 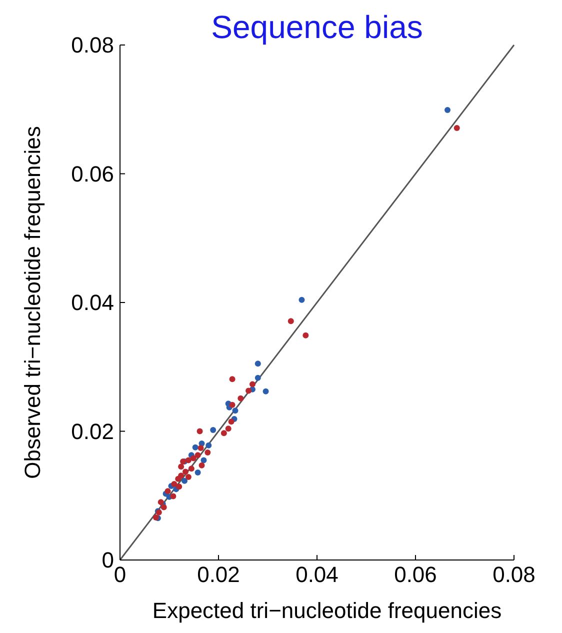 What do you see at coordinates (92, 173) in the screenshot?
I see `y-tick-label: 0.06` at bounding box center [92, 173].